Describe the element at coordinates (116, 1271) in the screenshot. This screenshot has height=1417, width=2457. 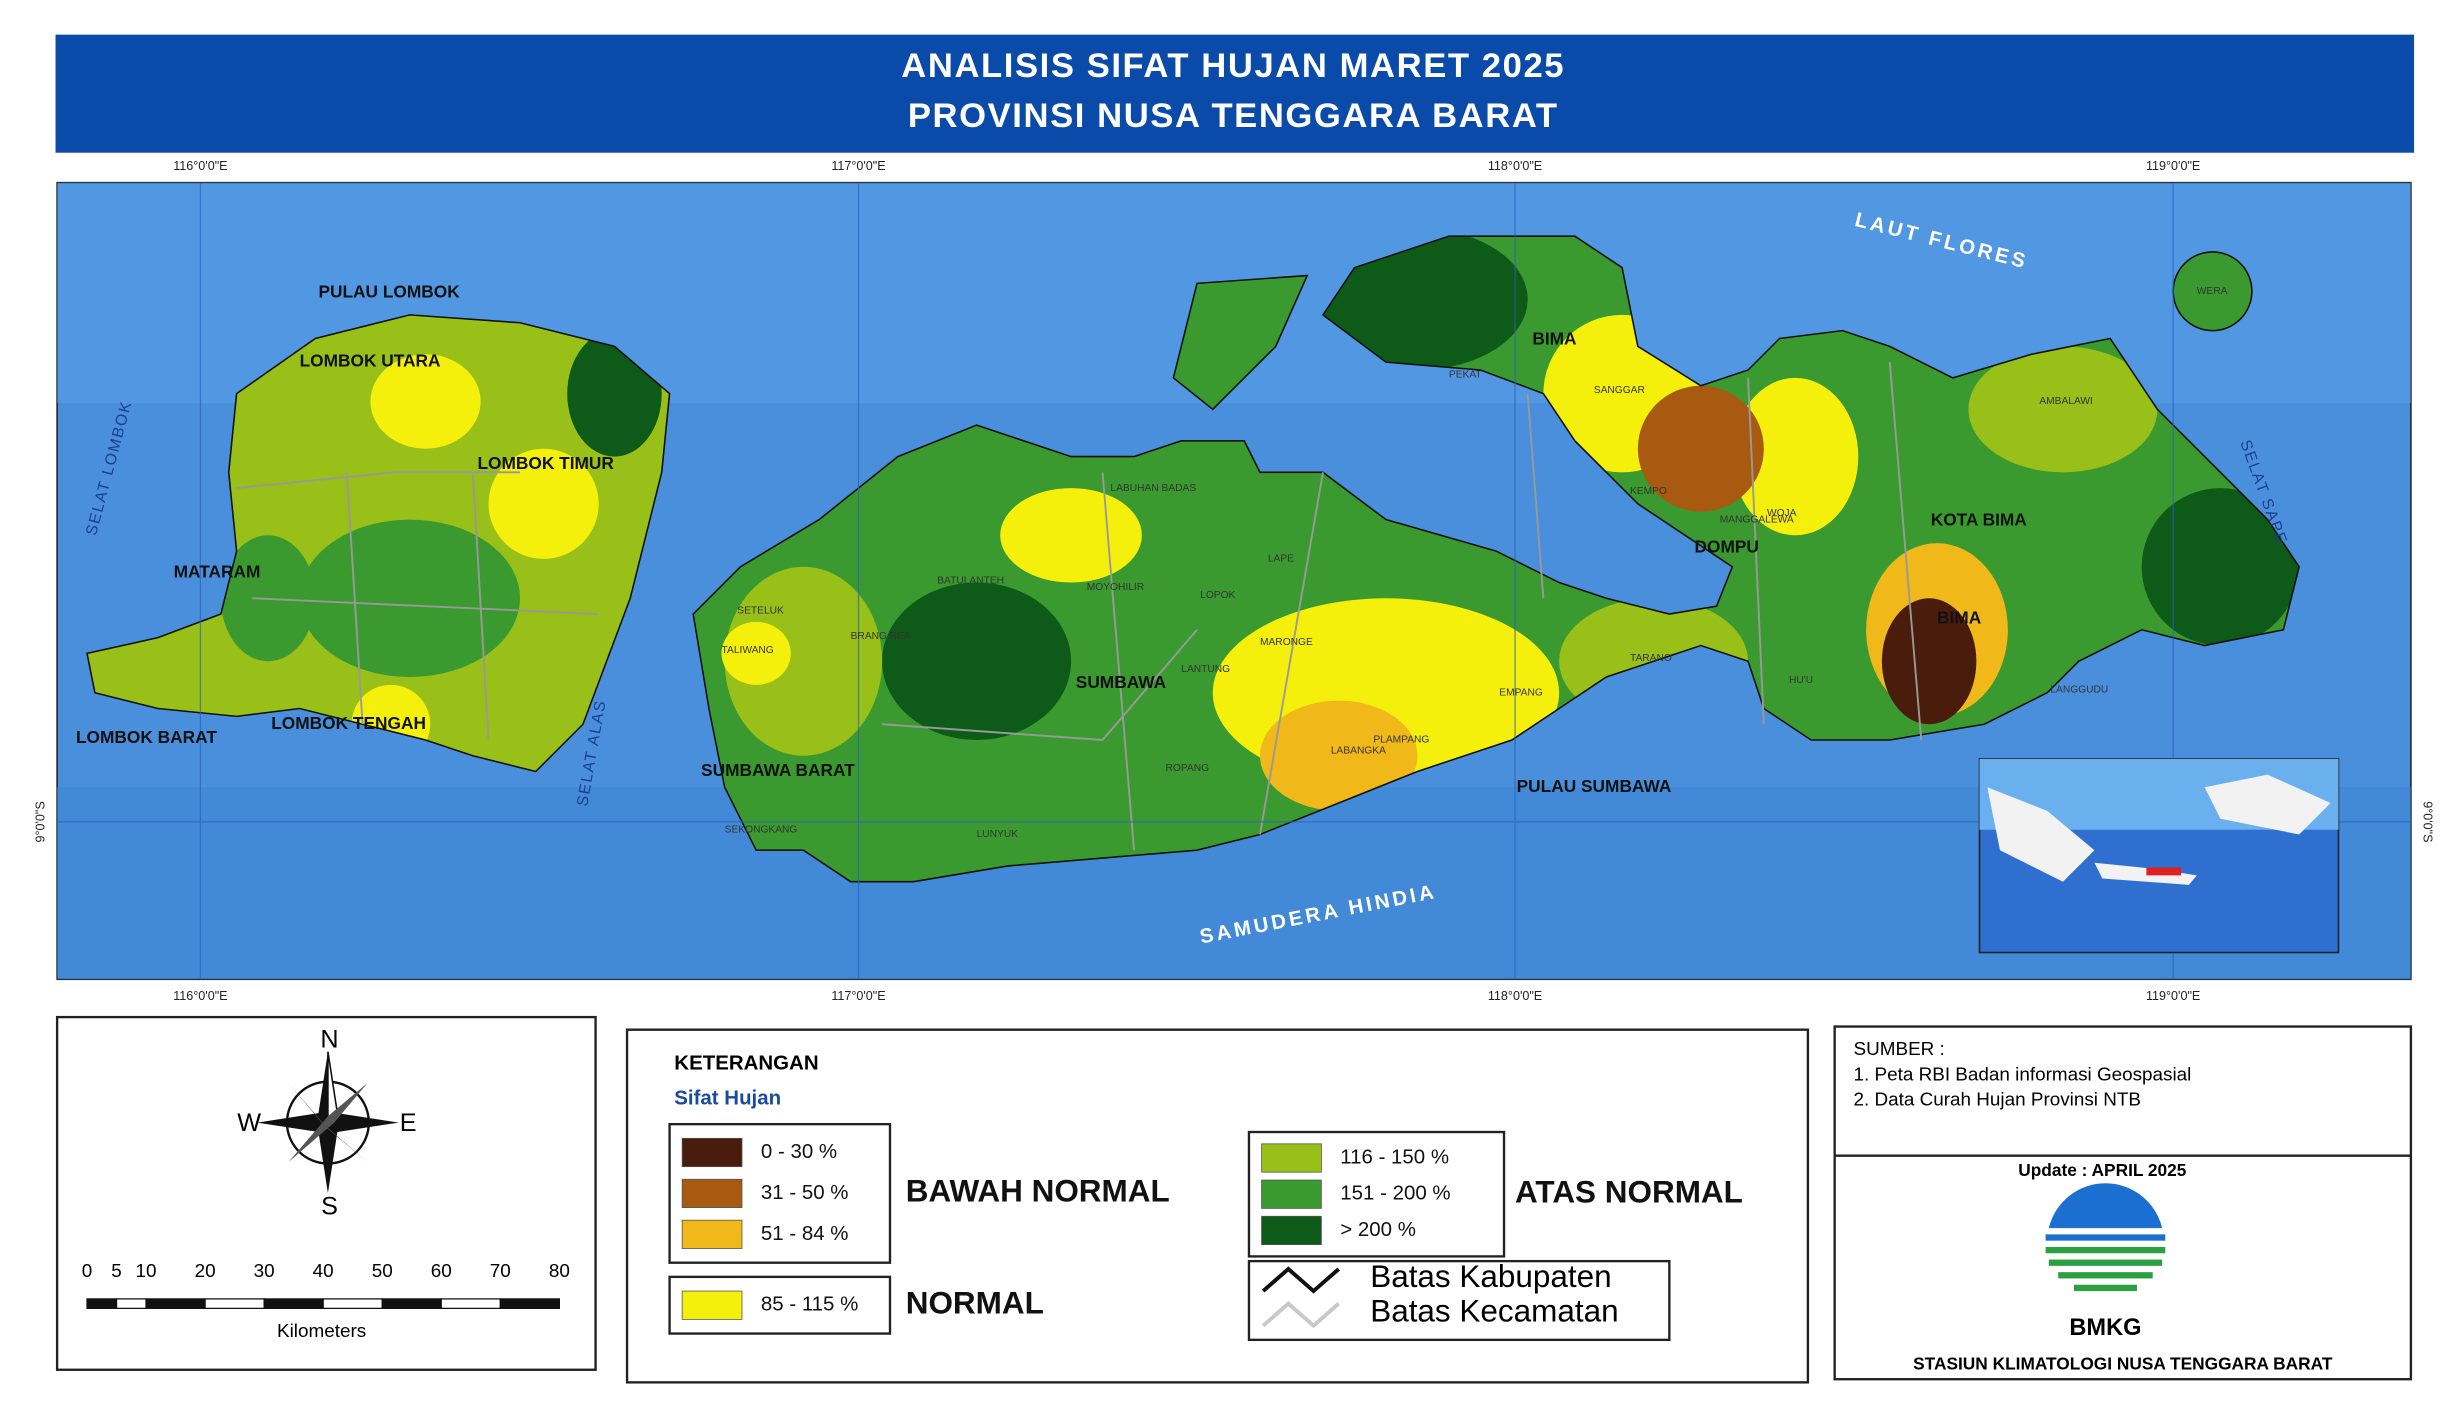
I see `scale-tick-label: 5` at that location.